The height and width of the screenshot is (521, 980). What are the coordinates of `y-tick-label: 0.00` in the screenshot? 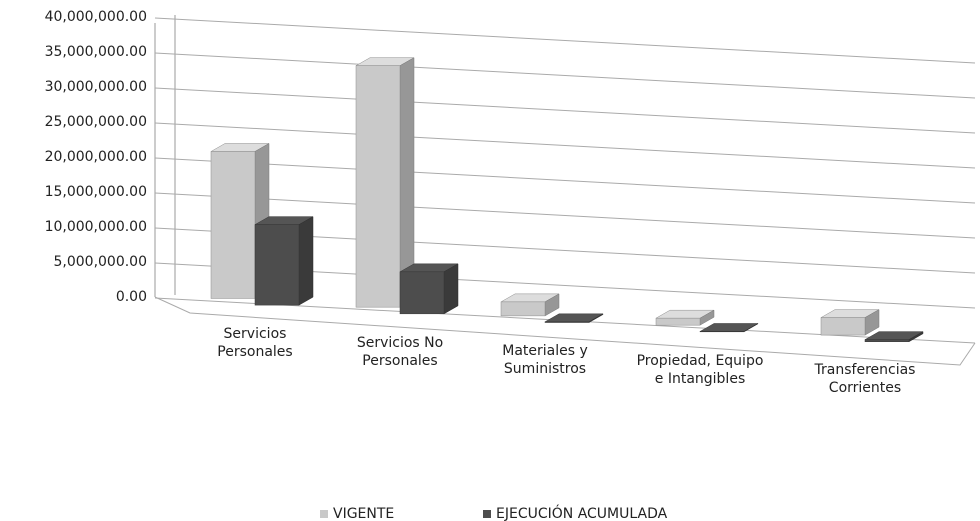 It's located at (131, 297).